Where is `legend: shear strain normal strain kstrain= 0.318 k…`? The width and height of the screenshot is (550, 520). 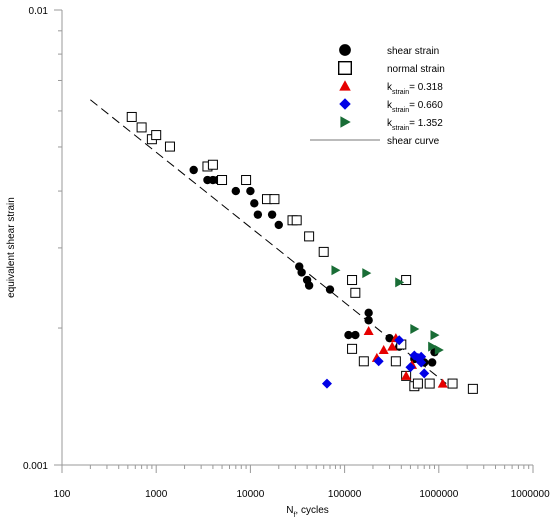
legend: shear strain normal strain kstrain= 0.318 k… is located at coordinates (377, 95).